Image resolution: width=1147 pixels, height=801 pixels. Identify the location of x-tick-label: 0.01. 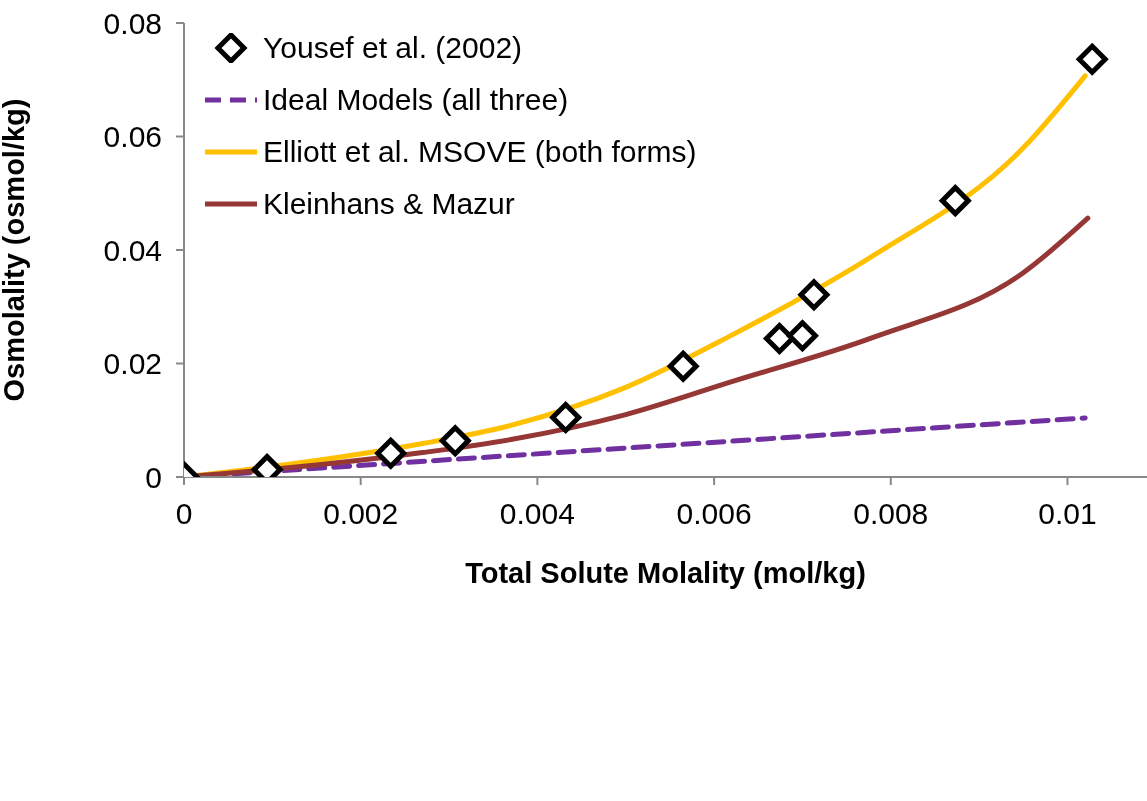
(1067, 514).